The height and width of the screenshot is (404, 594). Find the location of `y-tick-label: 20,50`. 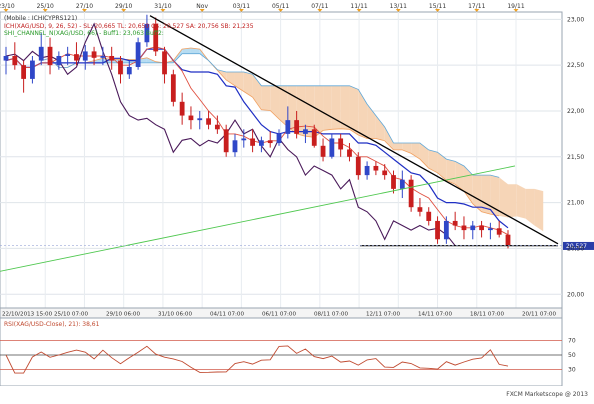

y-tick-label: 20,50 is located at coordinates (575, 248).